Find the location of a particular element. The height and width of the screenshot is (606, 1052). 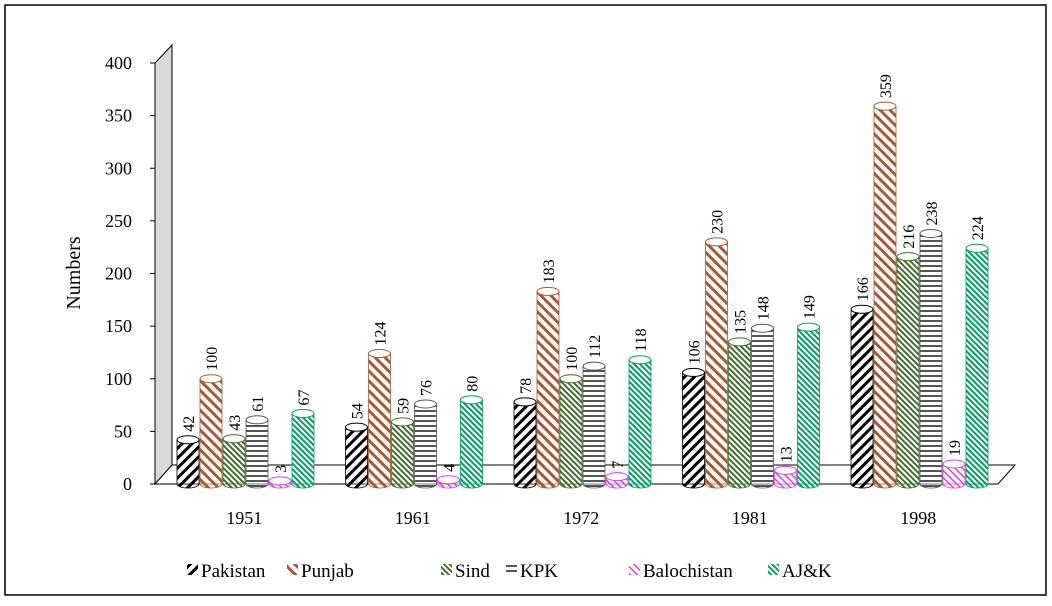

value-label: 118 is located at coordinates (641, 339).